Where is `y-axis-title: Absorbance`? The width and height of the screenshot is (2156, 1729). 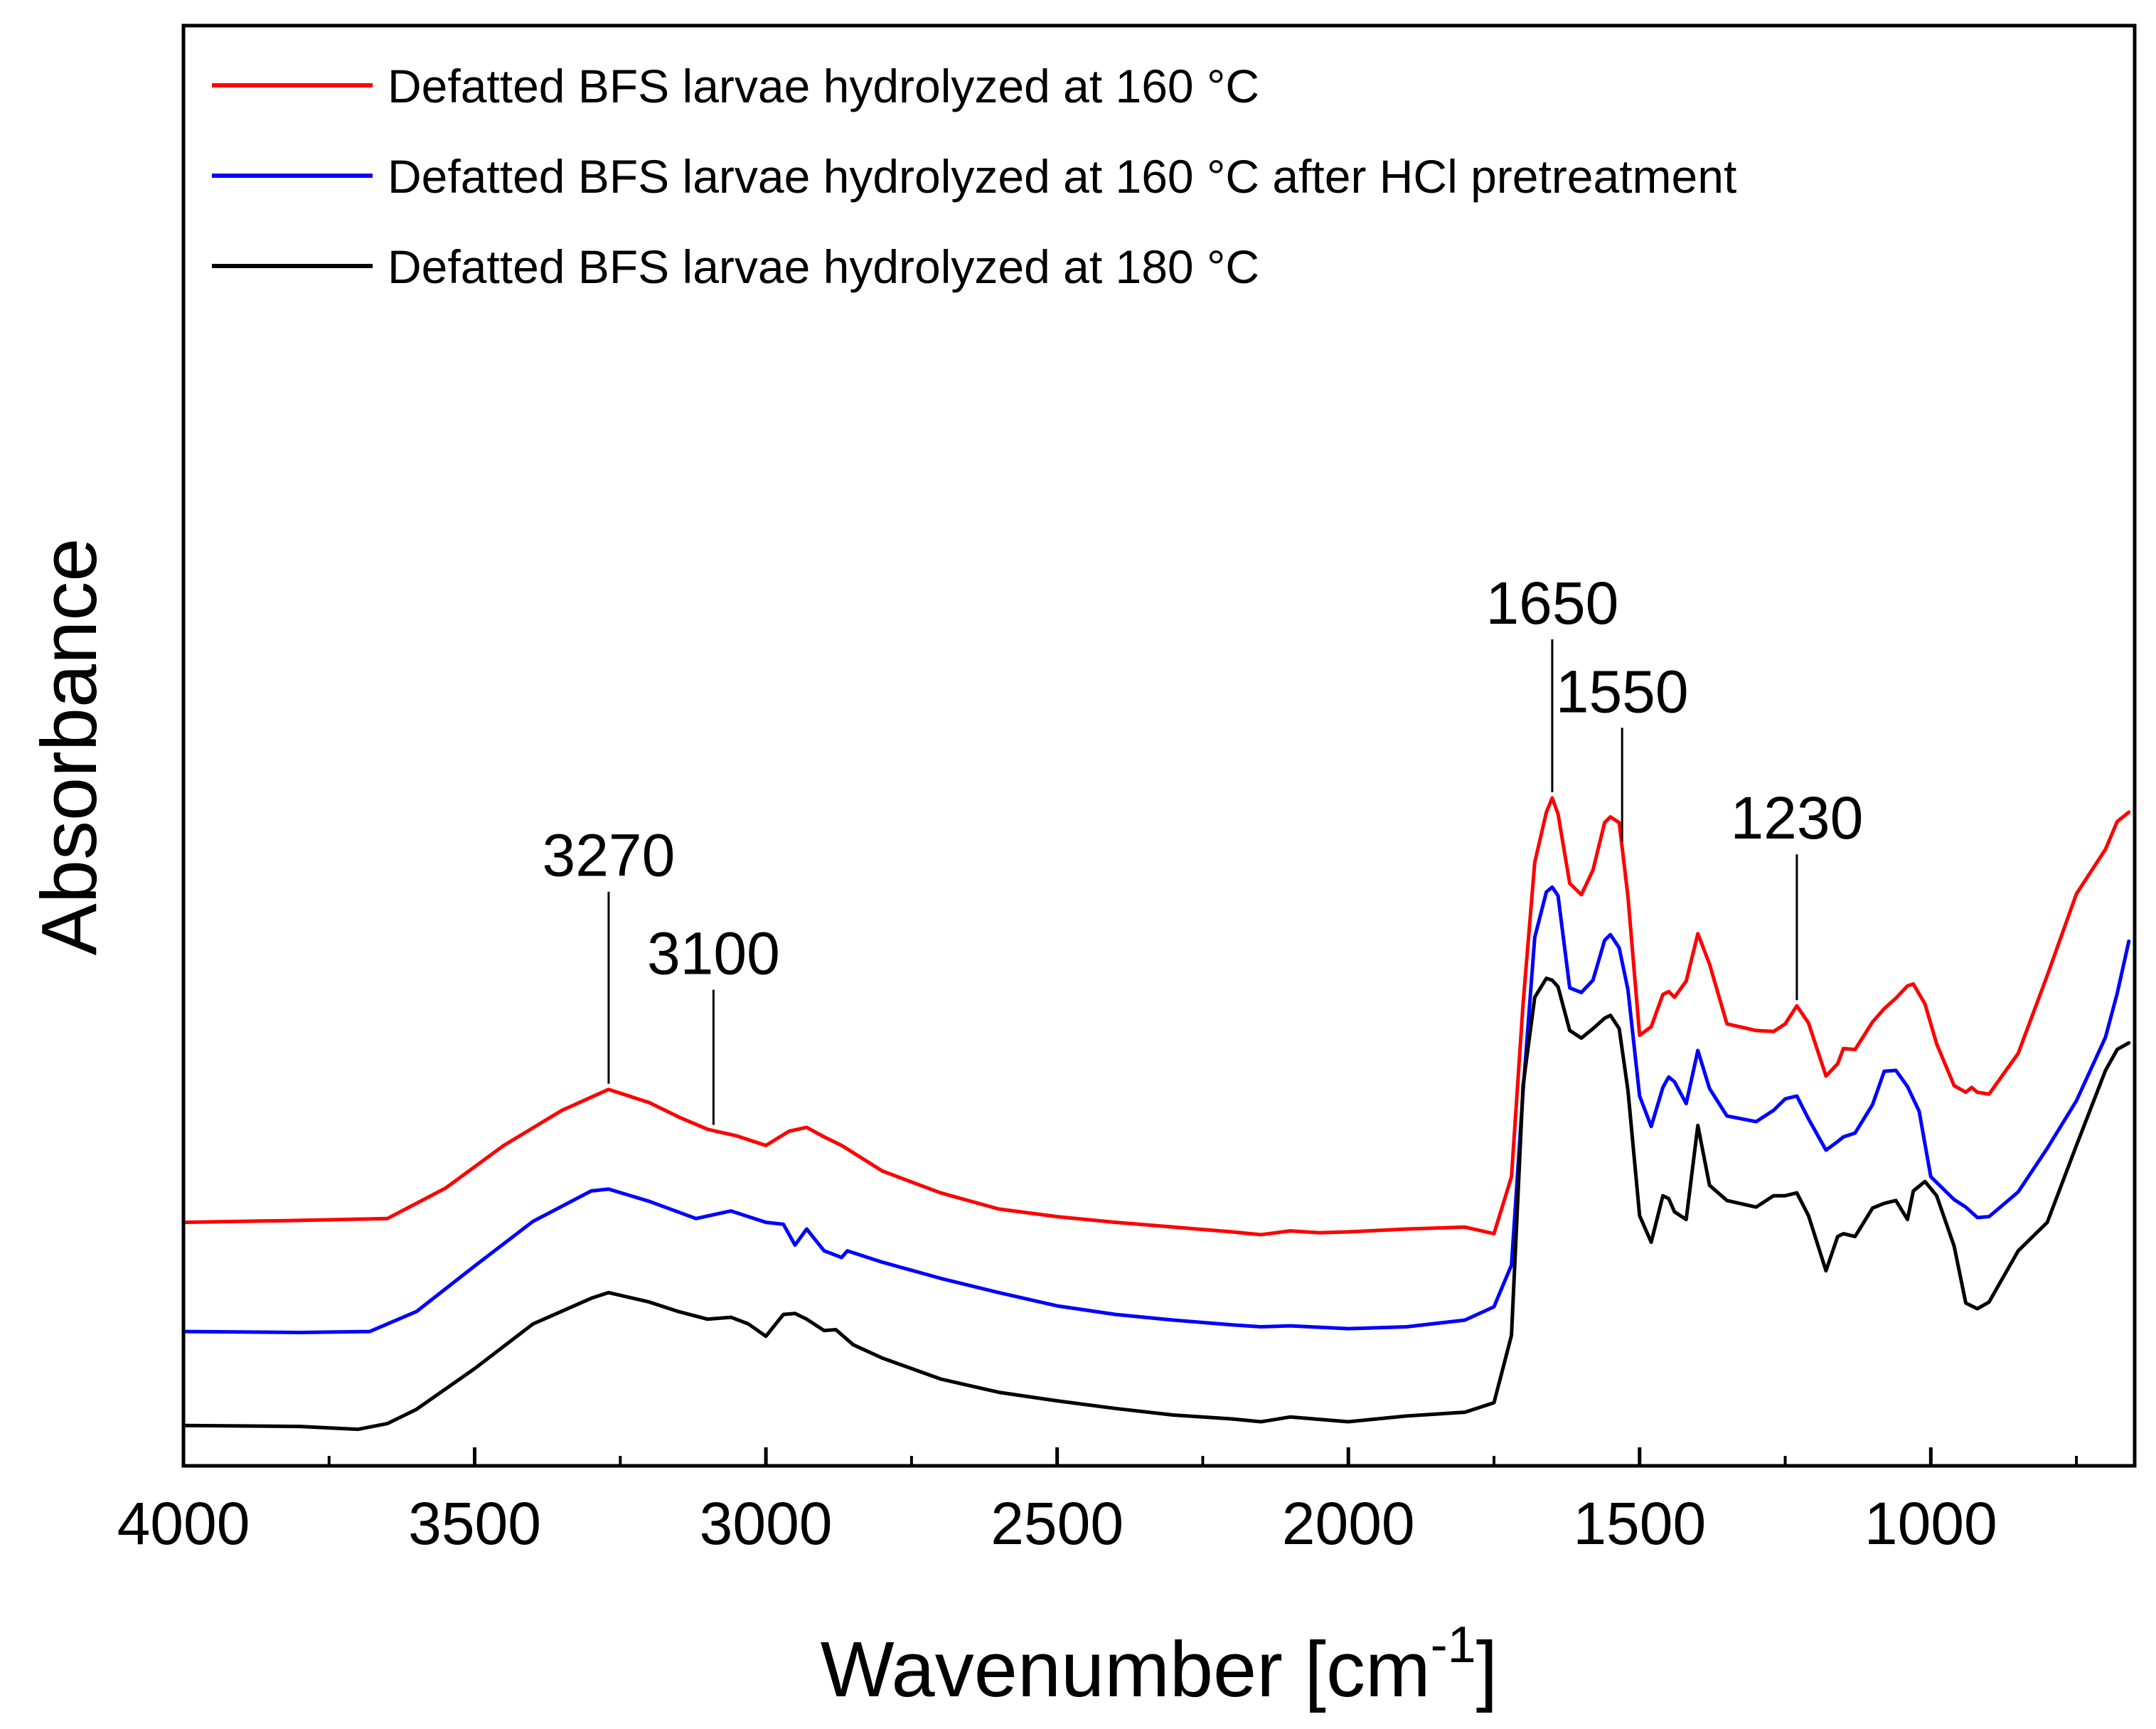 y-axis-title: Absorbance is located at coordinates (69, 746).